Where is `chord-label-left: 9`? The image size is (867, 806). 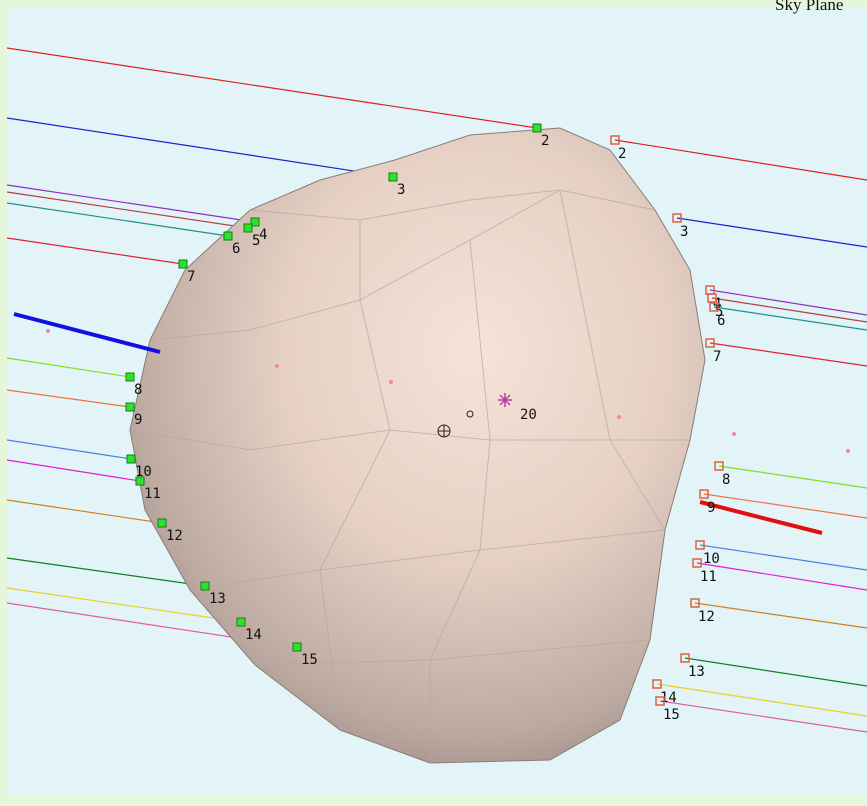
chord-label-left: 9 is located at coordinates (138, 420).